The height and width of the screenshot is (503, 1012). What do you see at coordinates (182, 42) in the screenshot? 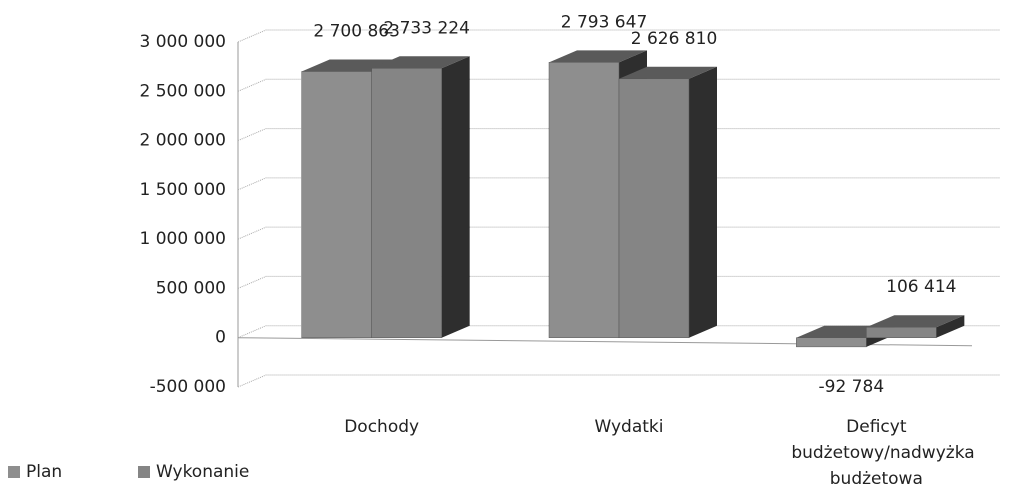
I see `y-tick-label: 3 000 000` at bounding box center [182, 42].